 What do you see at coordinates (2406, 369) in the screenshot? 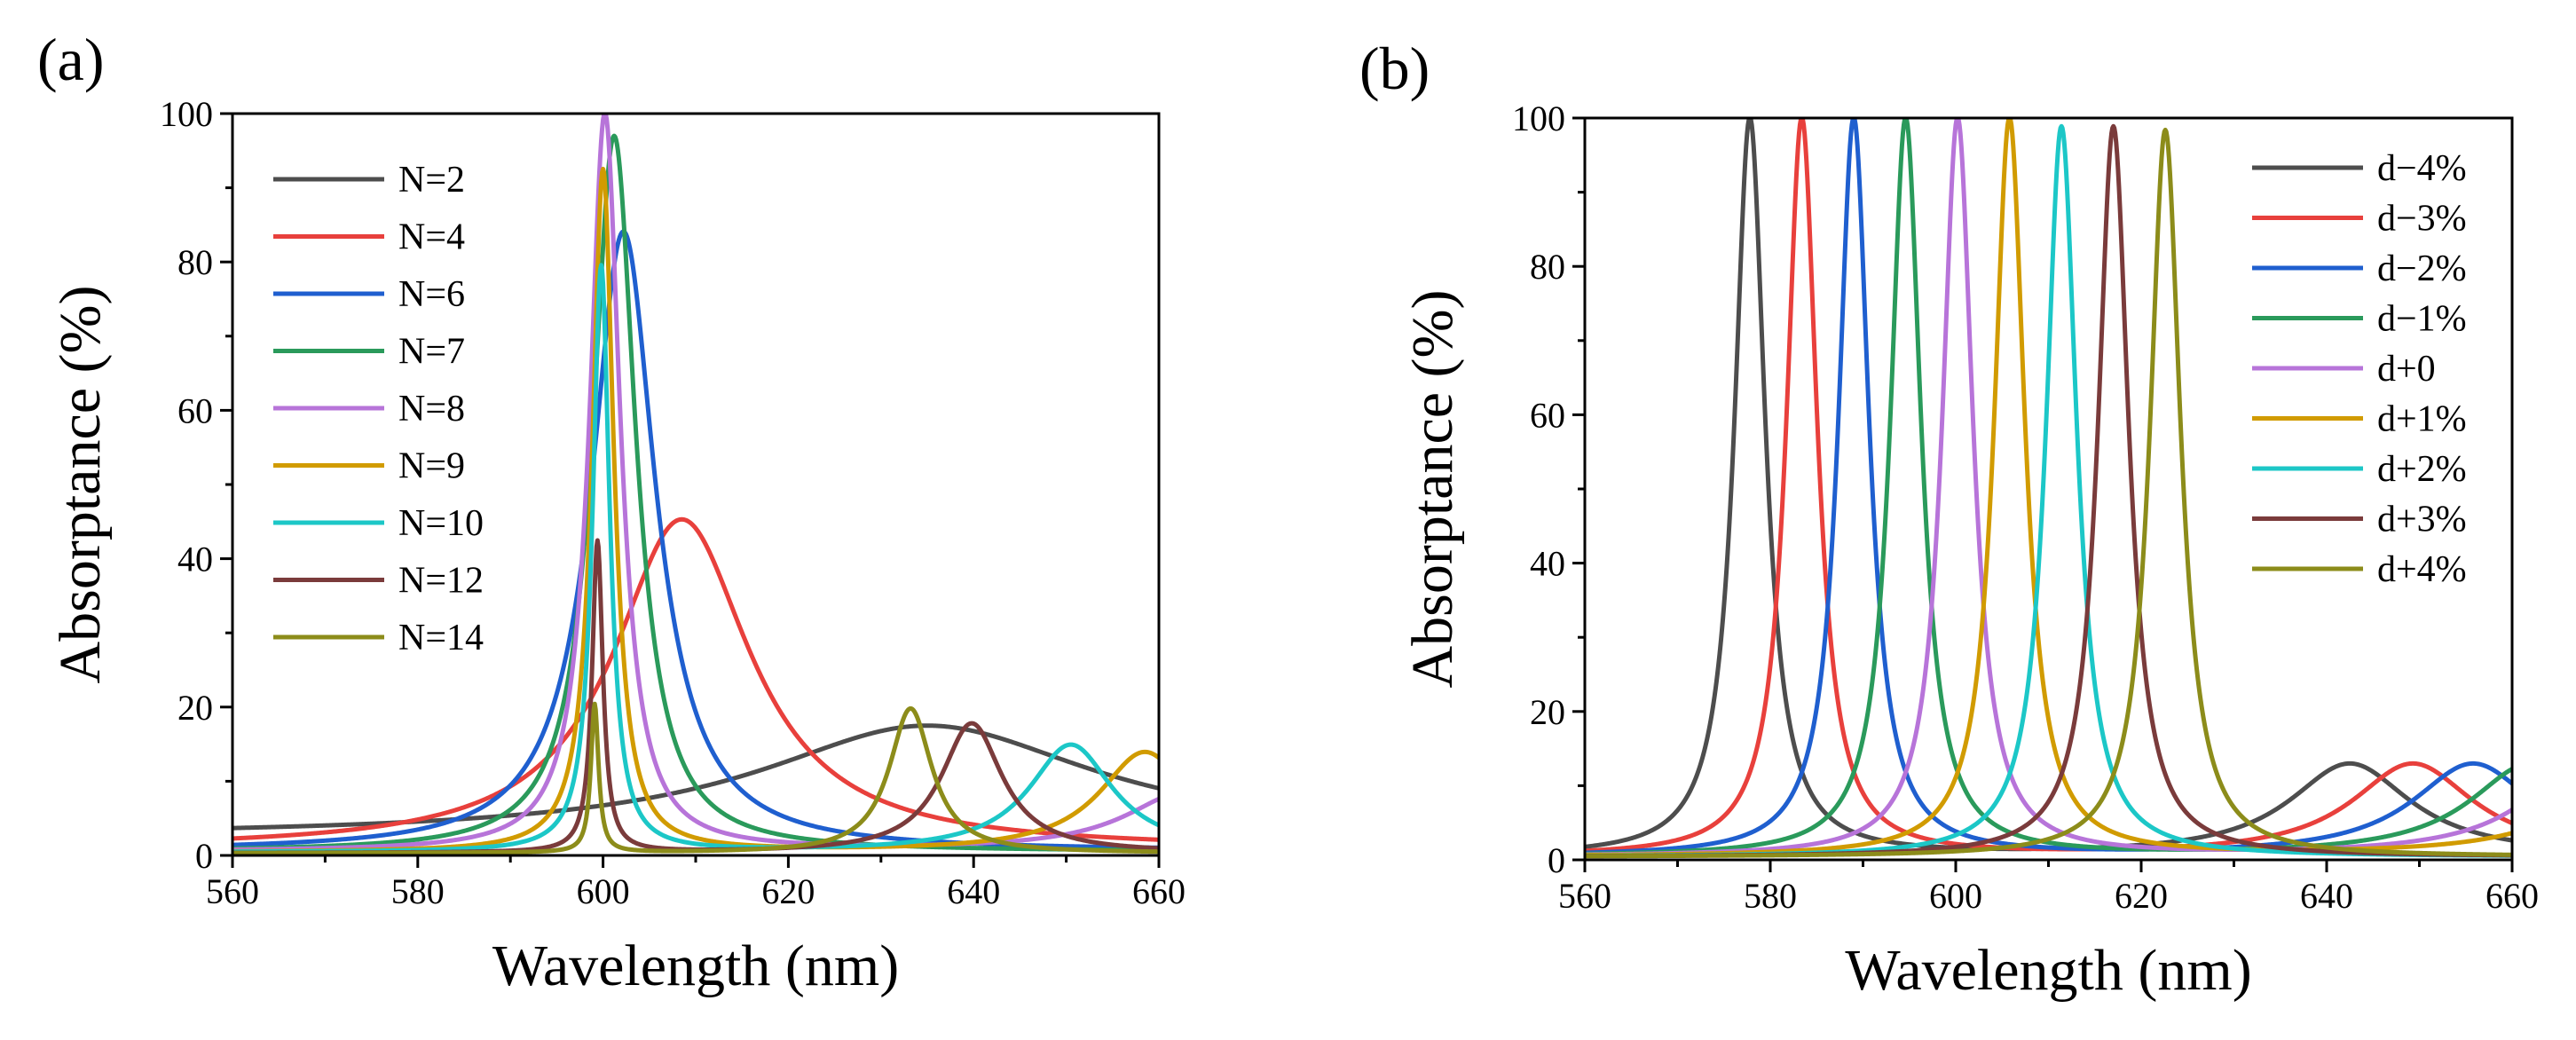
I see `legend-label: d+0` at bounding box center [2406, 369].